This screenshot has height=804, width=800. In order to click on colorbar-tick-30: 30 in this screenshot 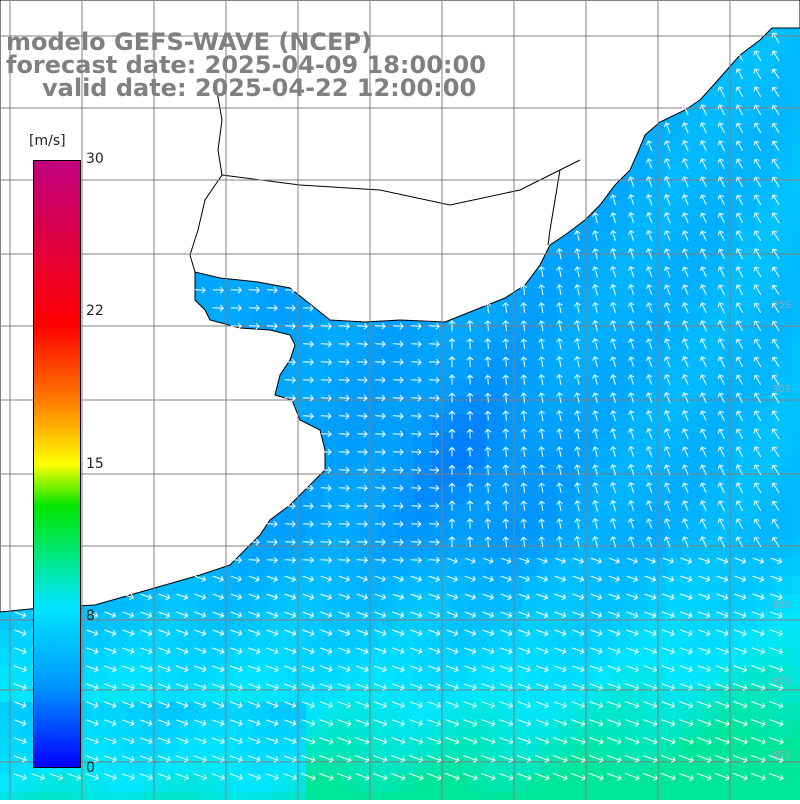, I will do `click(95, 159)`.